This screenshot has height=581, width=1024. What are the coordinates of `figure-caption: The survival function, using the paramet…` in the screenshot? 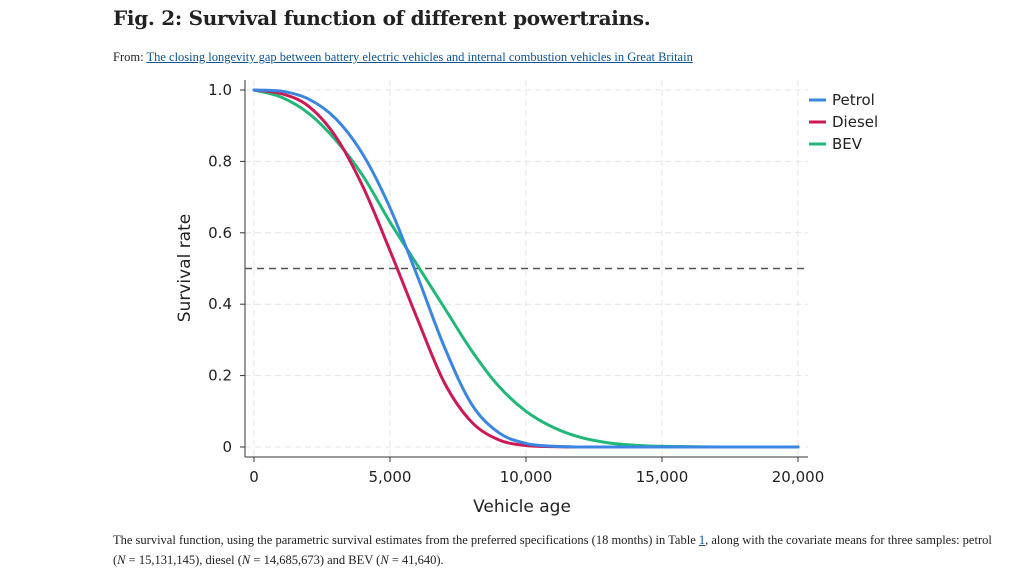 It's located at (553, 550).